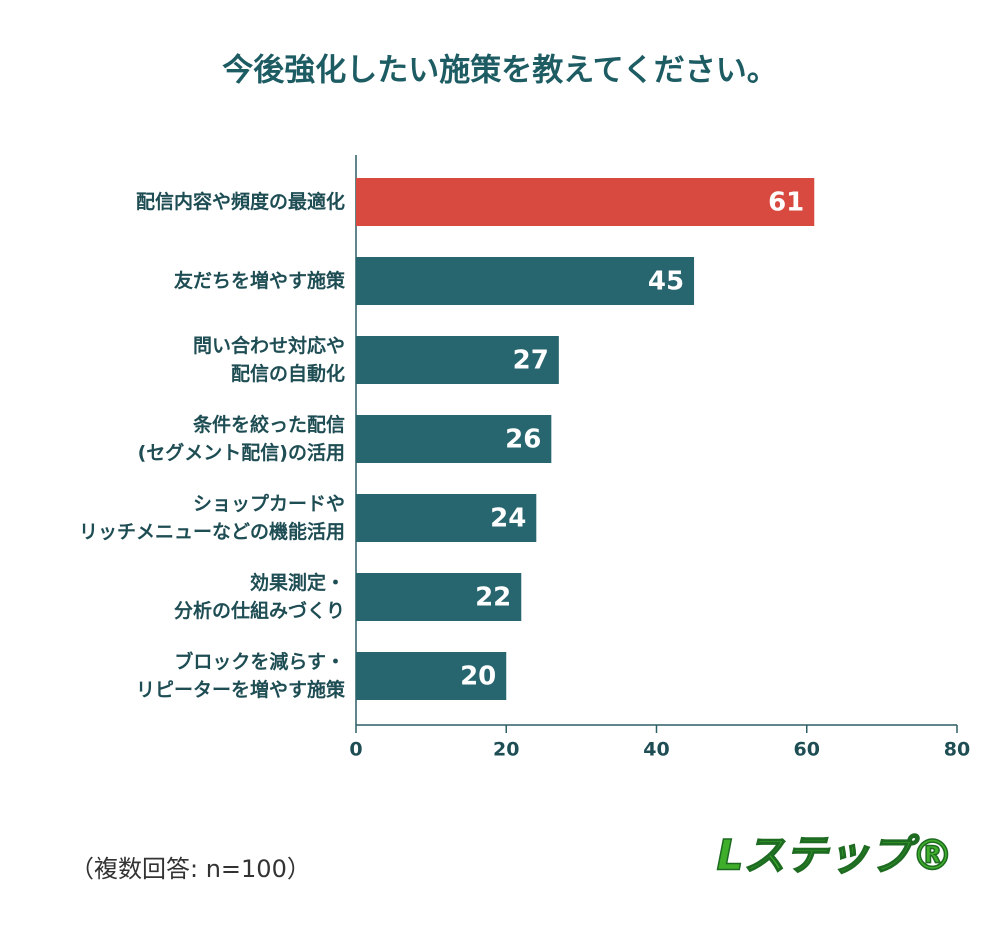 The image size is (1000, 950). I want to click on x-tick-label: 40, so click(656, 750).